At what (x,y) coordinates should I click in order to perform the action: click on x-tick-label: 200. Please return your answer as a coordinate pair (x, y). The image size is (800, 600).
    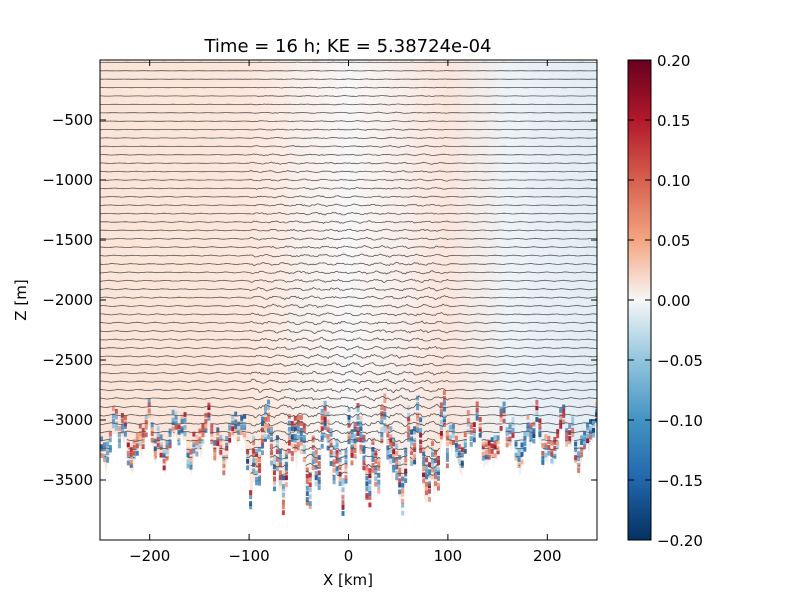
    Looking at the image, I should click on (547, 556).